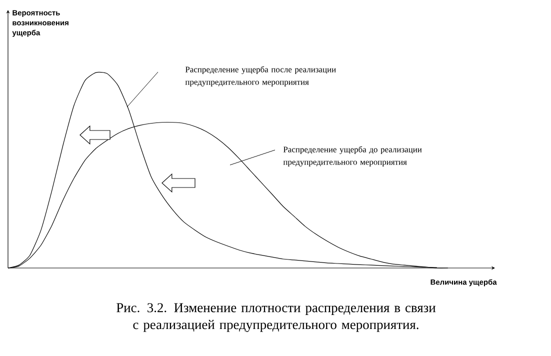  I want to click on annotation: Распределение ущерба после реализации предупредительного мероприятия, so click(260, 76).